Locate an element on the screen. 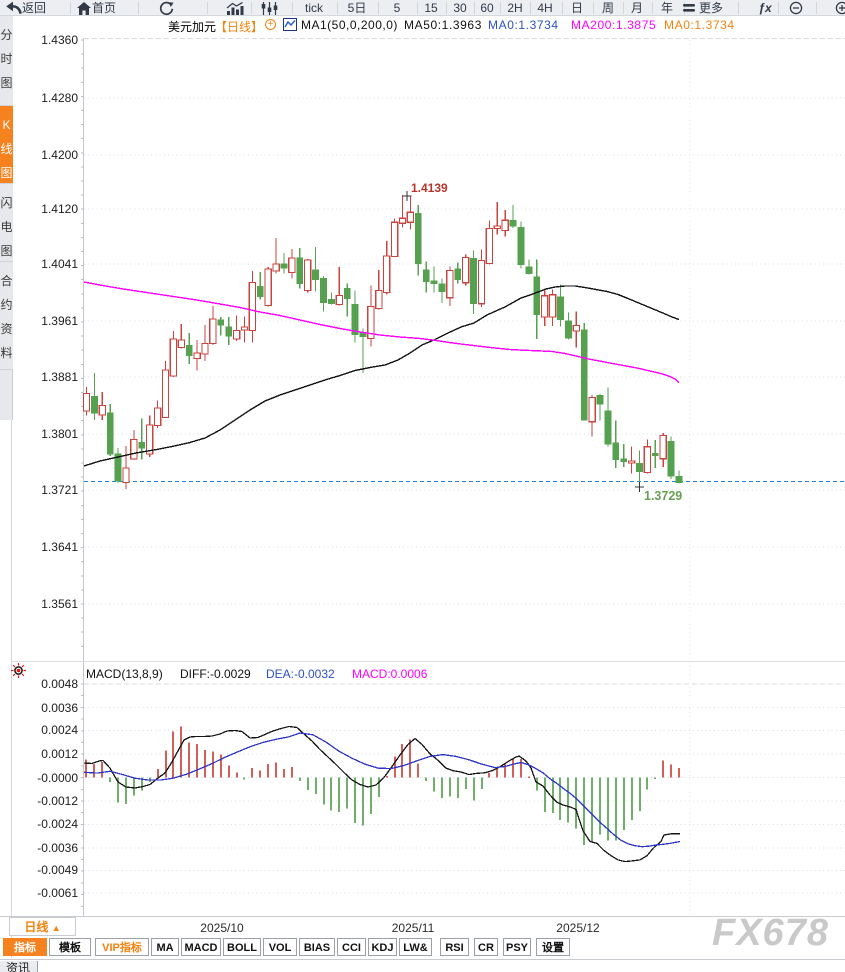 This screenshot has height=972, width=845. svg-text: 1.4200 is located at coordinates (59, 155).